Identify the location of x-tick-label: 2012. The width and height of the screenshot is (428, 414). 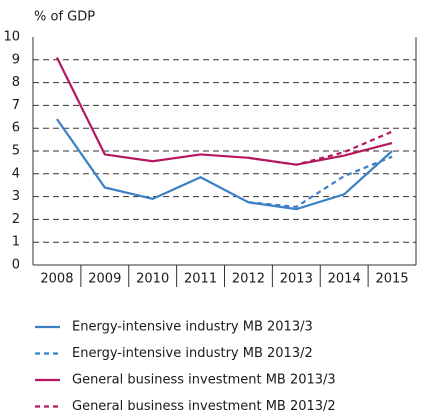
(248, 279).